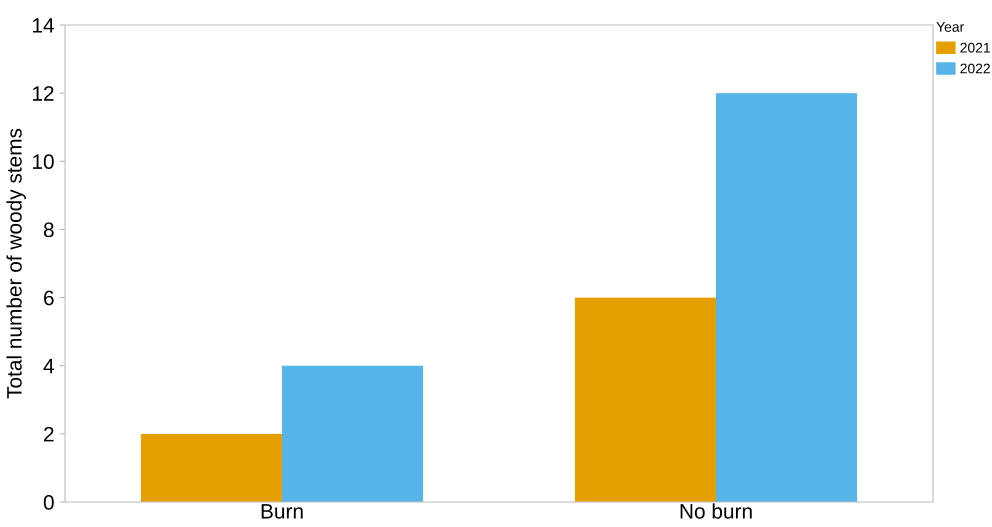 The image size is (992, 527). What do you see at coordinates (49, 502) in the screenshot?
I see `y-tick-label: 0` at bounding box center [49, 502].